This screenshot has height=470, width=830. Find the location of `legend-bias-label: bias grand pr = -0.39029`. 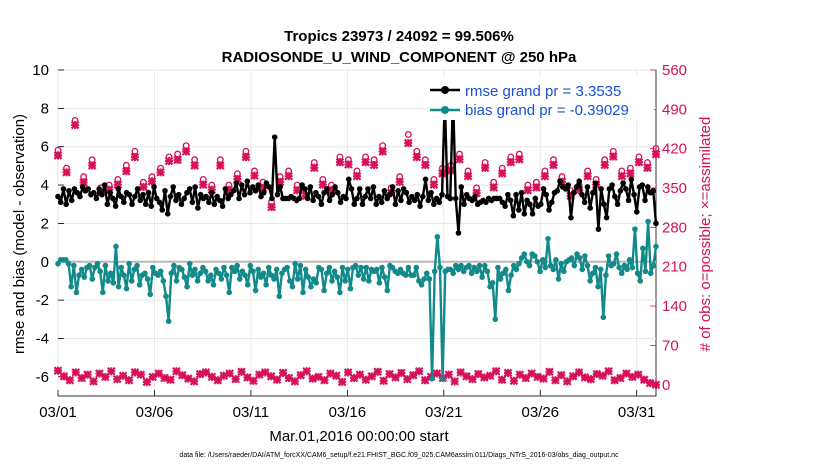

legend-bias-label: bias grand pr = -0.39029 is located at coordinates (547, 110).